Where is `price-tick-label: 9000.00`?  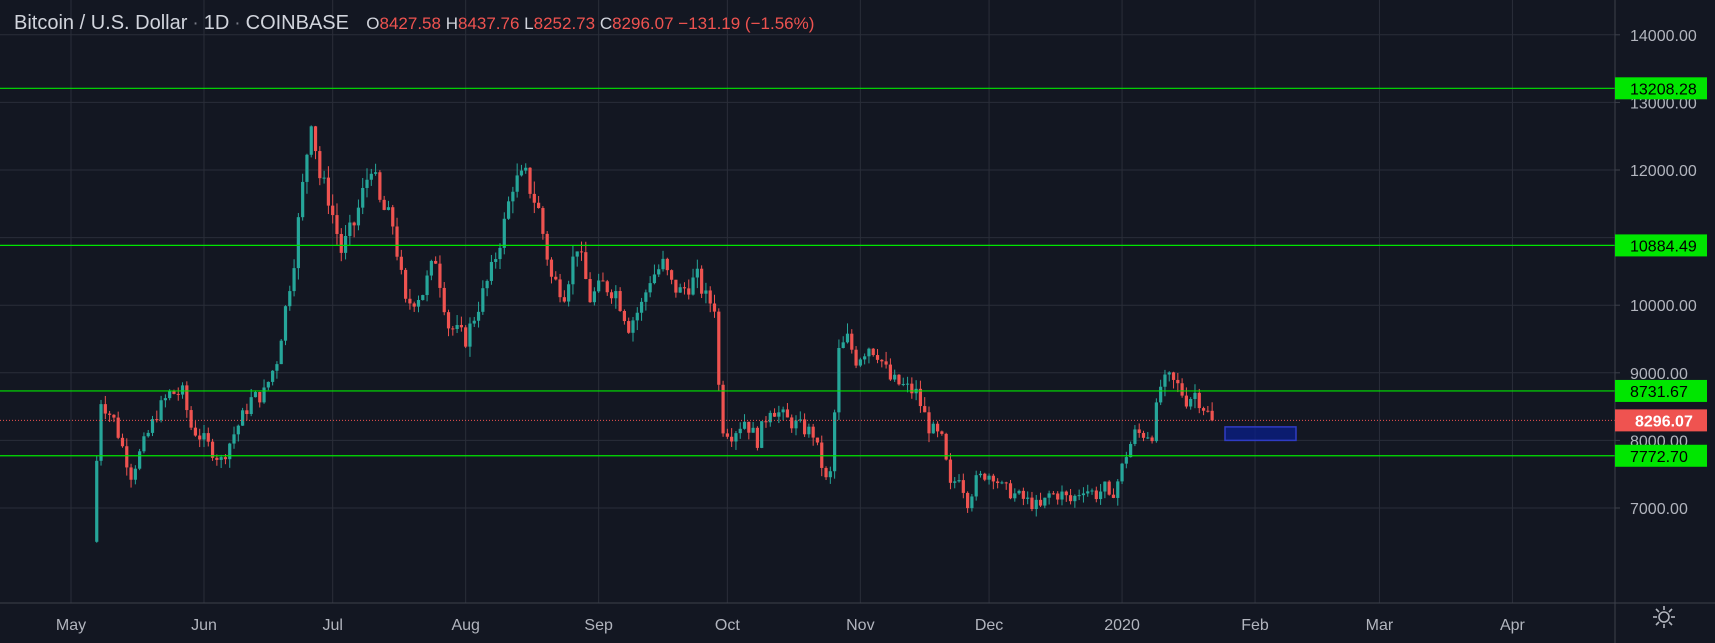 price-tick-label: 9000.00 is located at coordinates (1659, 374).